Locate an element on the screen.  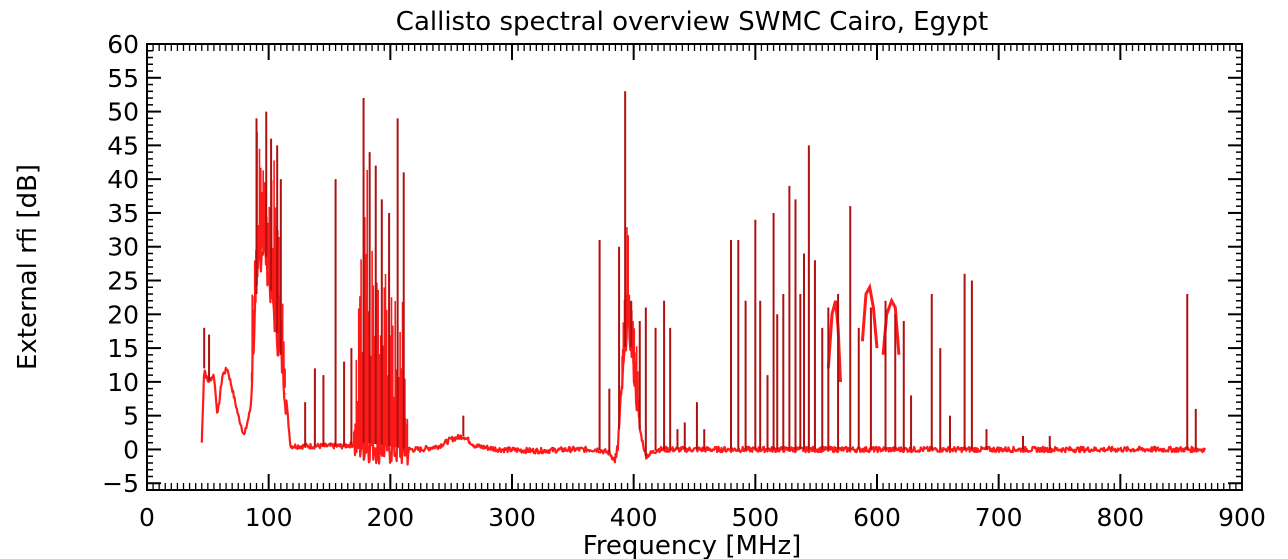
x-tick-label: 400 is located at coordinates (634, 517).